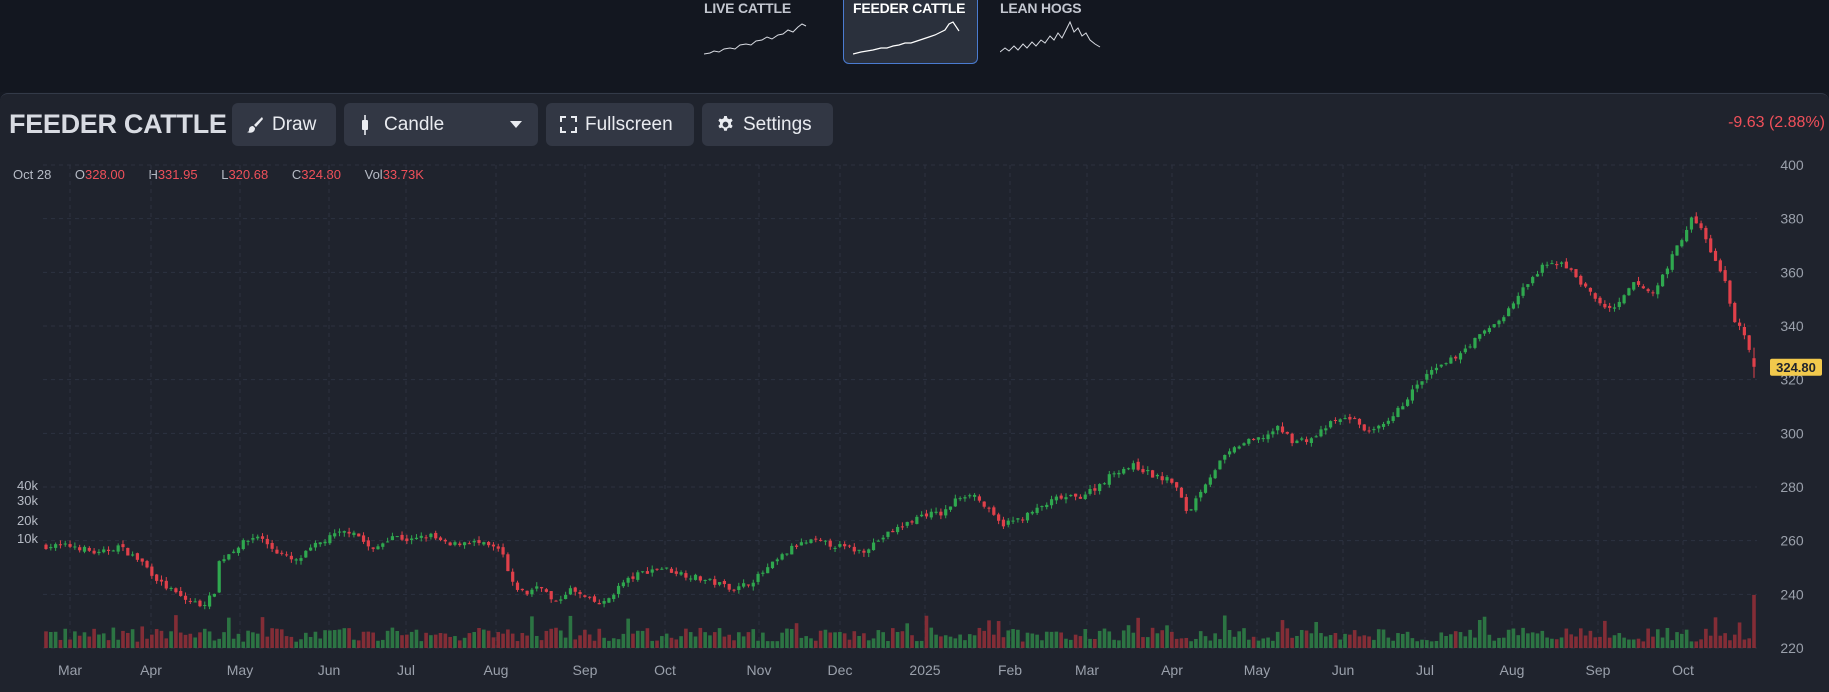 This screenshot has width=1829, height=692. Describe the element at coordinates (153, 174) in the screenshot. I see `high-label: H` at that location.